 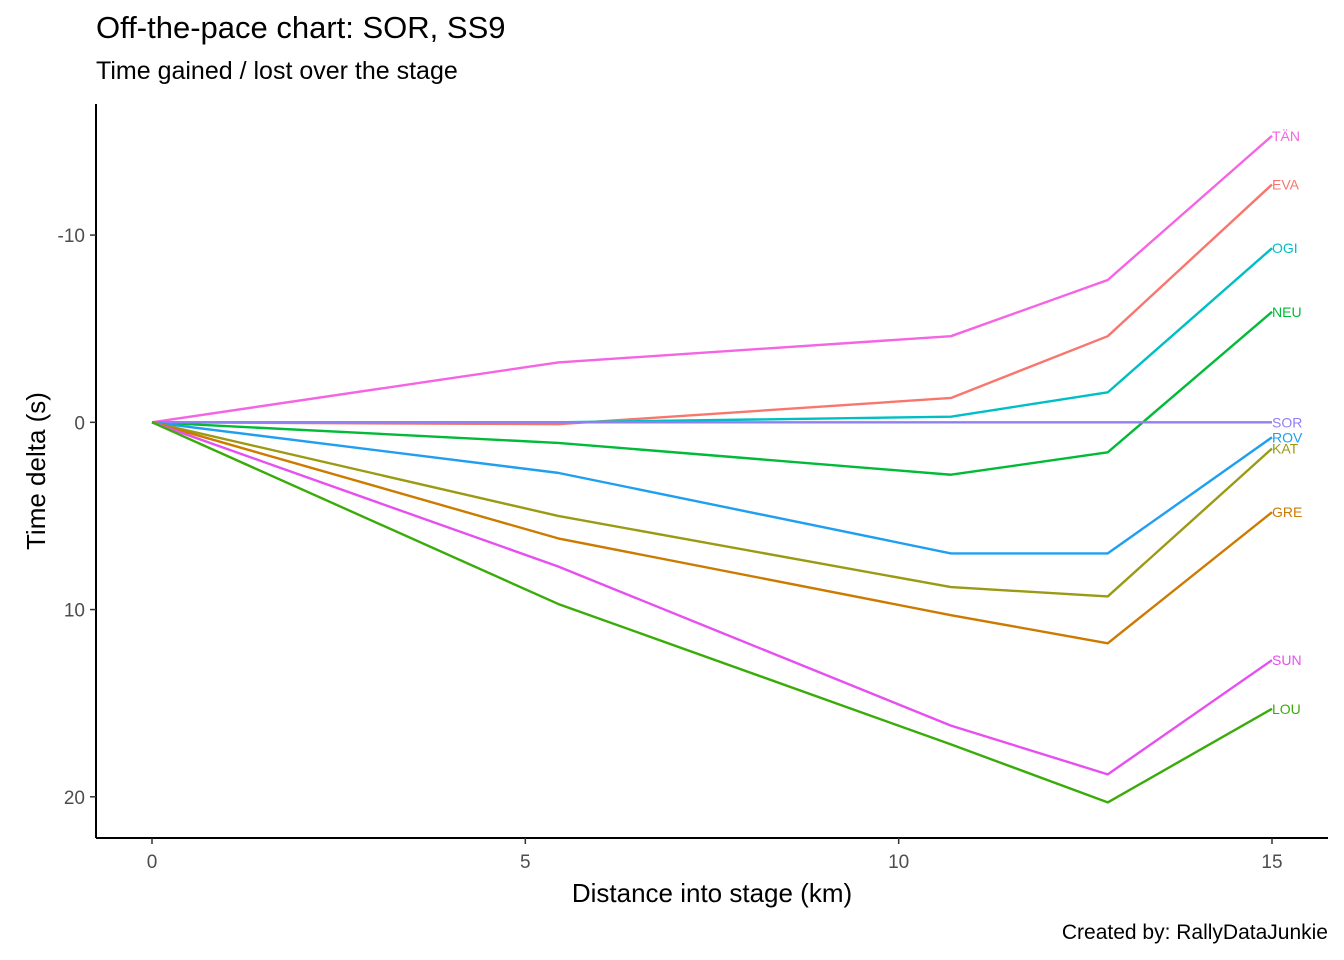 What do you see at coordinates (1287, 437) in the screenshot?
I see `series-end-label: ROV` at bounding box center [1287, 437].